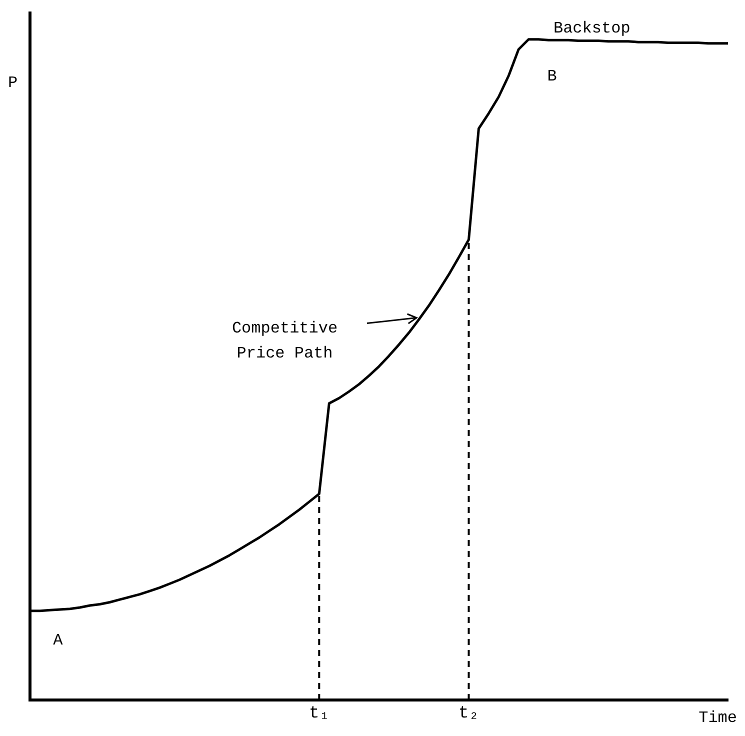  I want to click on y-axis-title: P, so click(13, 83).